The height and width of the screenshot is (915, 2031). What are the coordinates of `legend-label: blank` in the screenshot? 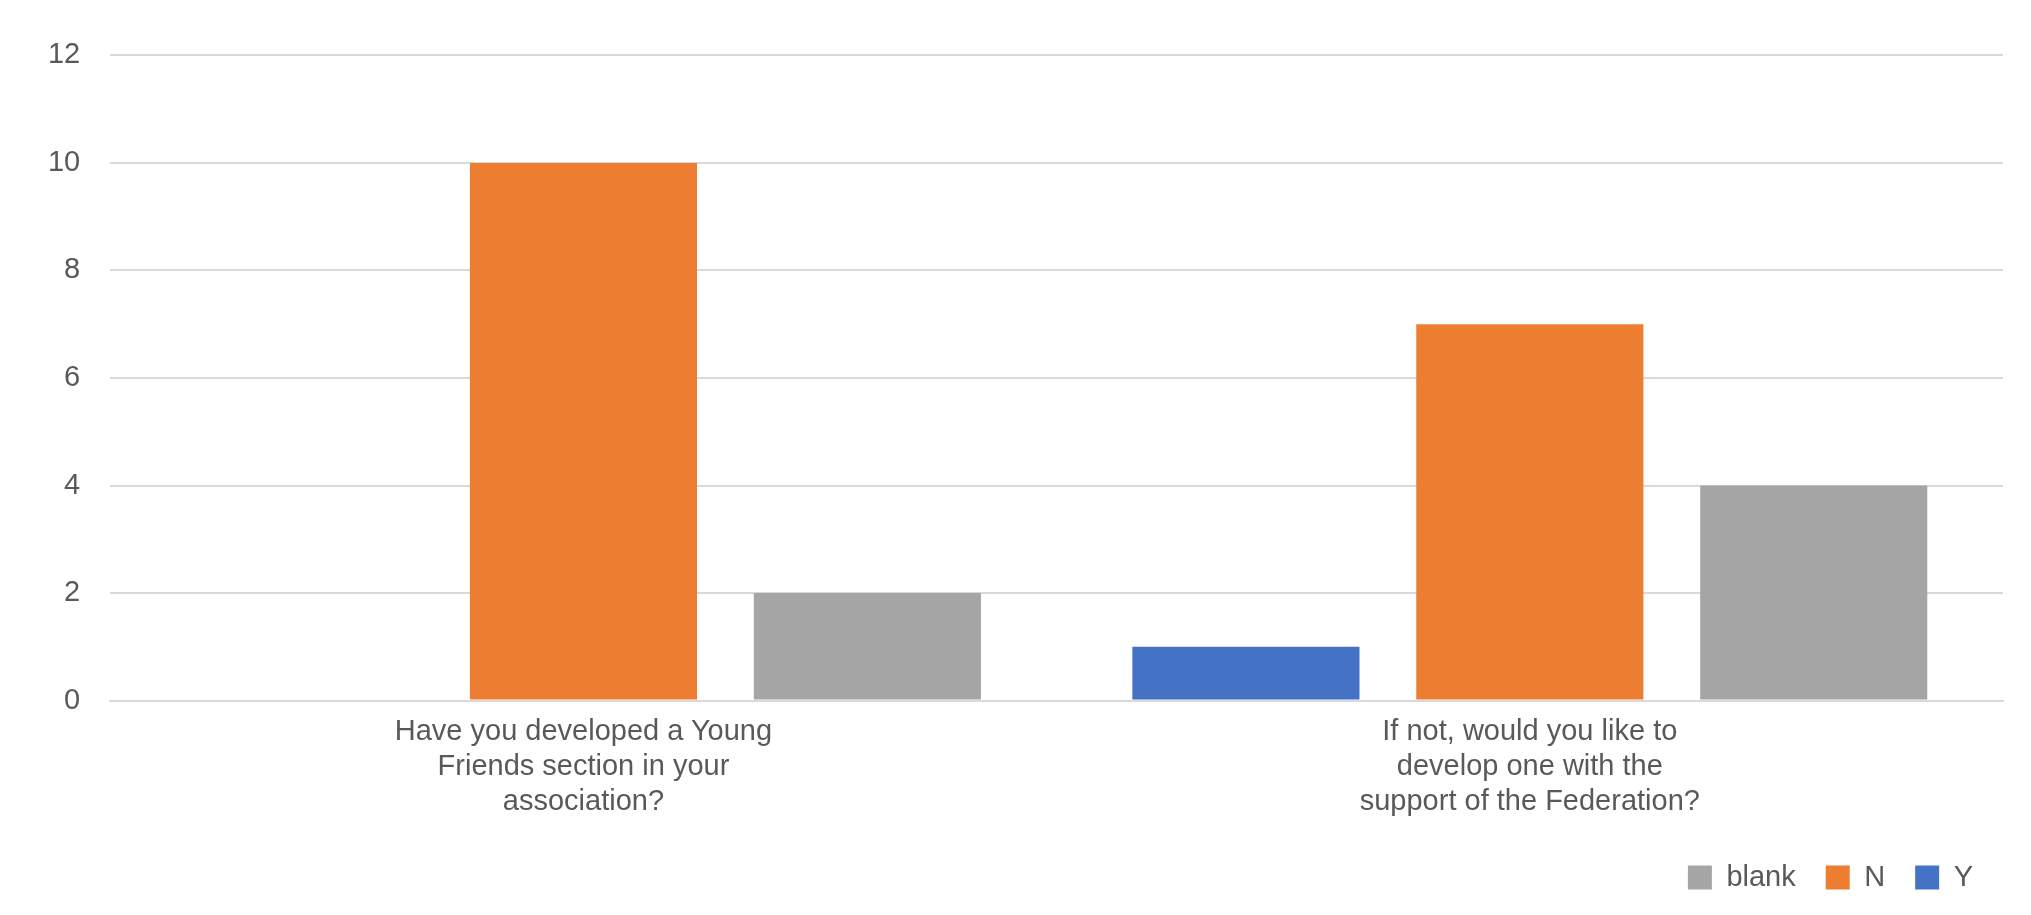 It's located at (1761, 875).